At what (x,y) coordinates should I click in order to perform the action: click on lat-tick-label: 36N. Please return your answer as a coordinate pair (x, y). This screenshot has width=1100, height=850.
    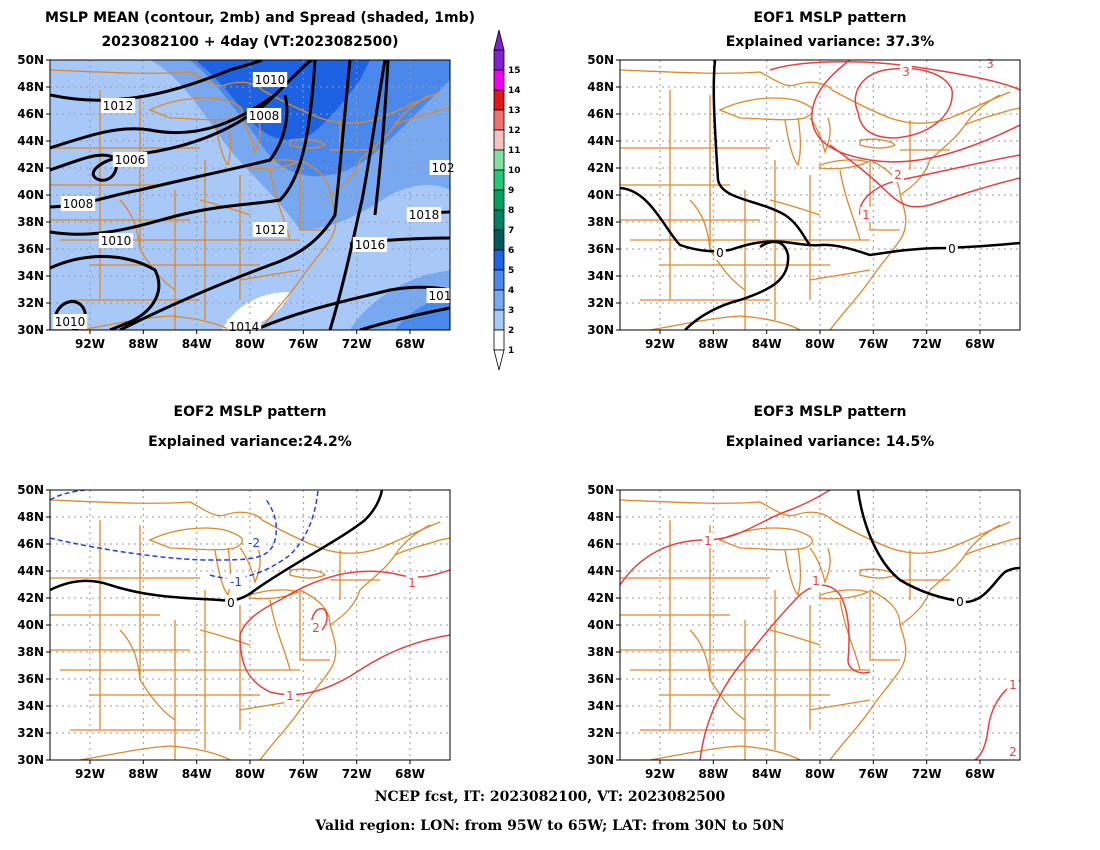
    Looking at the image, I should click on (600, 249).